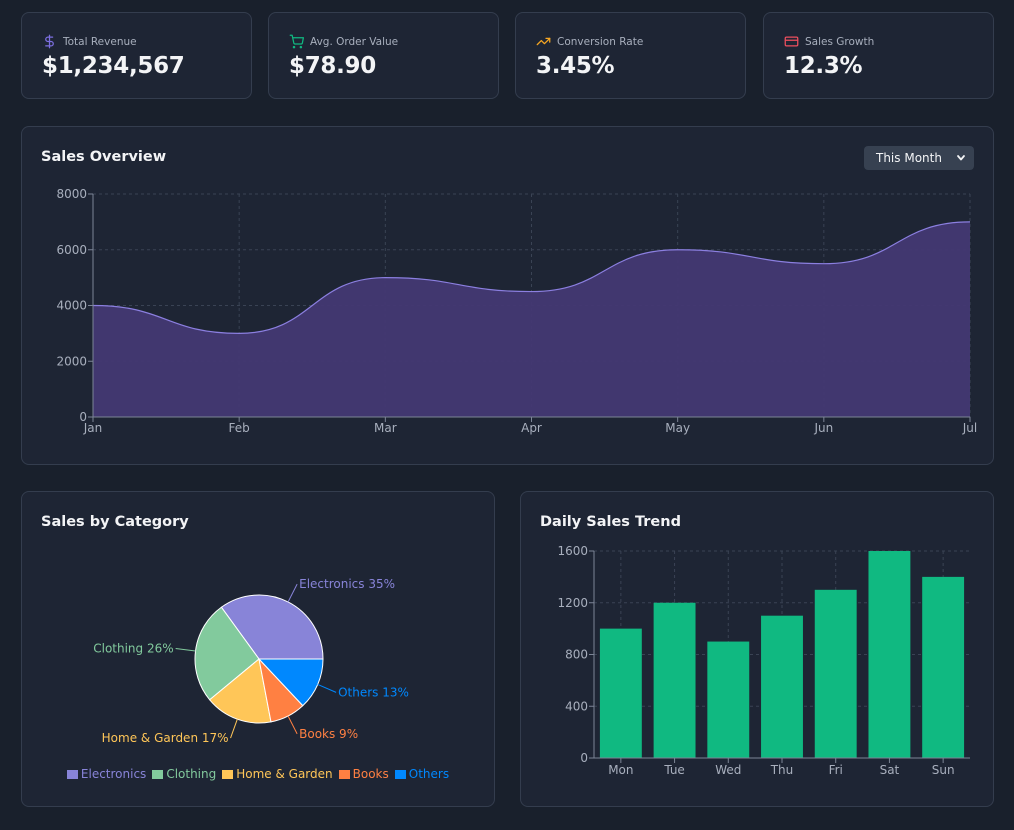 The image size is (1014, 830). Describe the element at coordinates (133, 648) in the screenshot. I see `pie-label: Clothing 26%` at that location.